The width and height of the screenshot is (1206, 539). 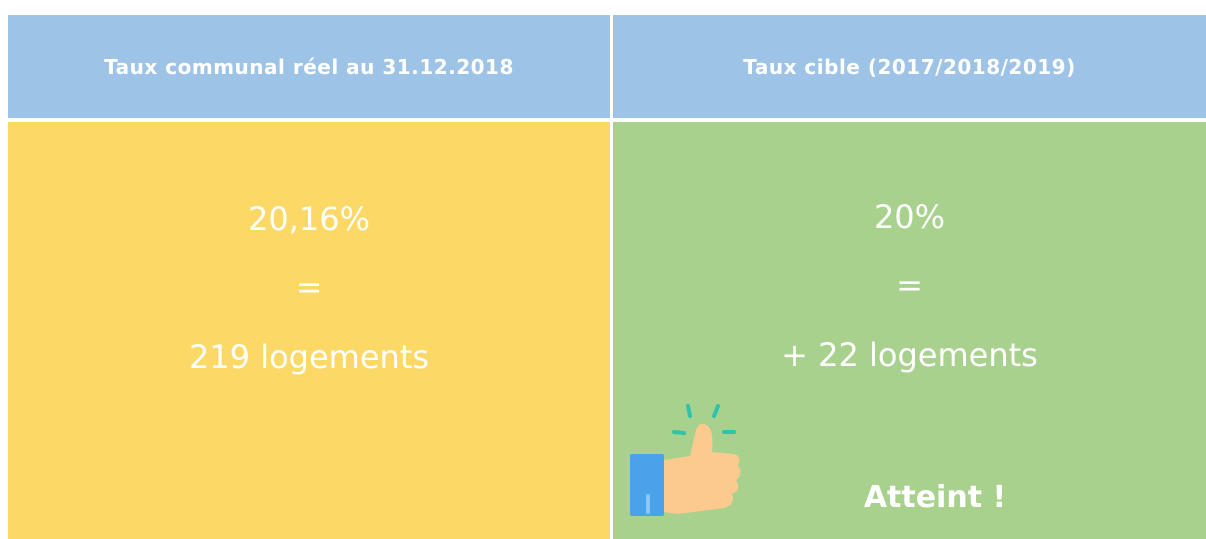 I want to click on cell-line: 20,16%, so click(x=308, y=219).